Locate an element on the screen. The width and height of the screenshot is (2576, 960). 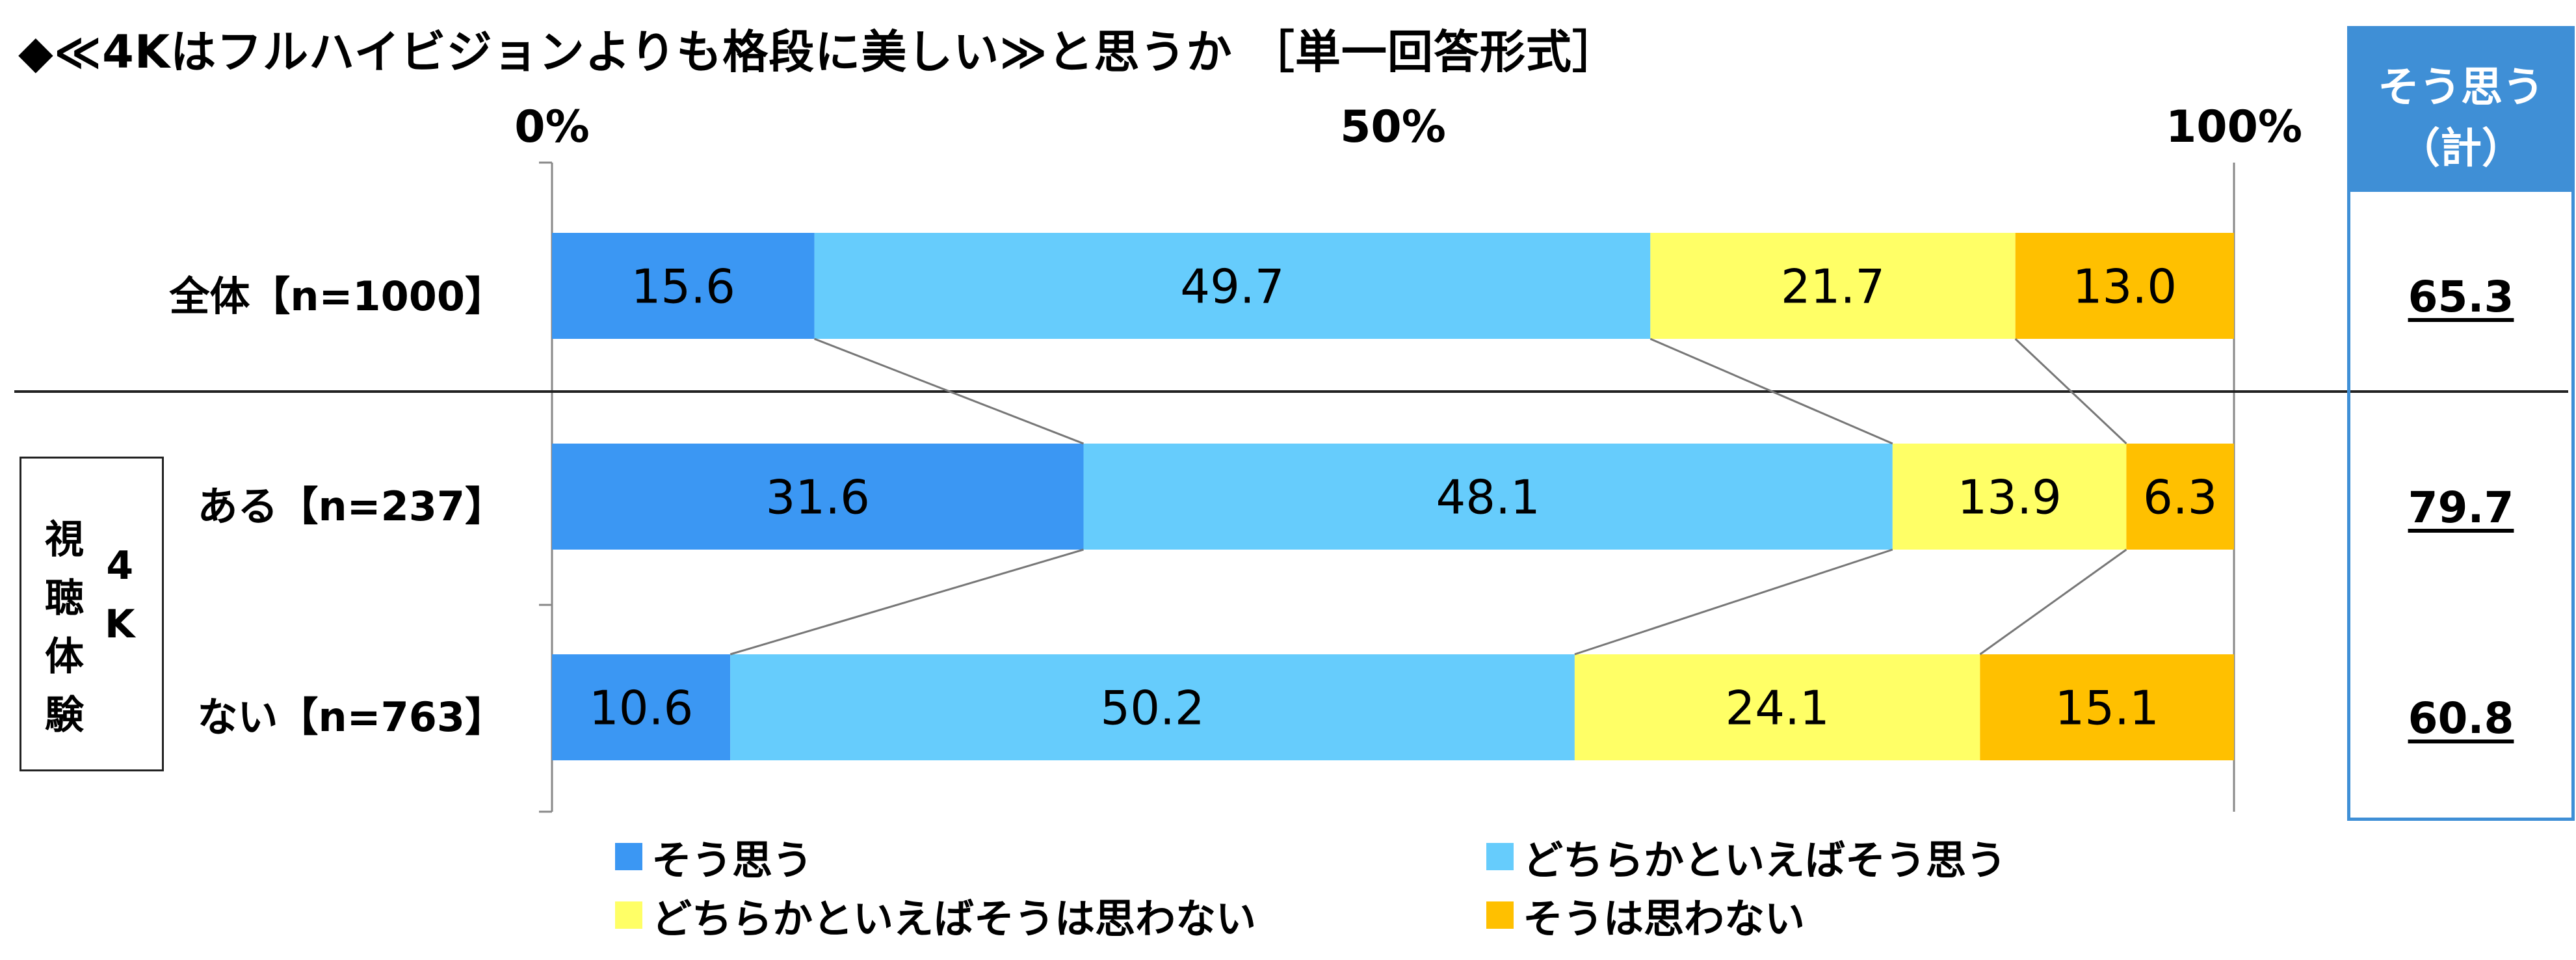
legend-item: どちらかといえばそう思う is located at coordinates (1746, 856).